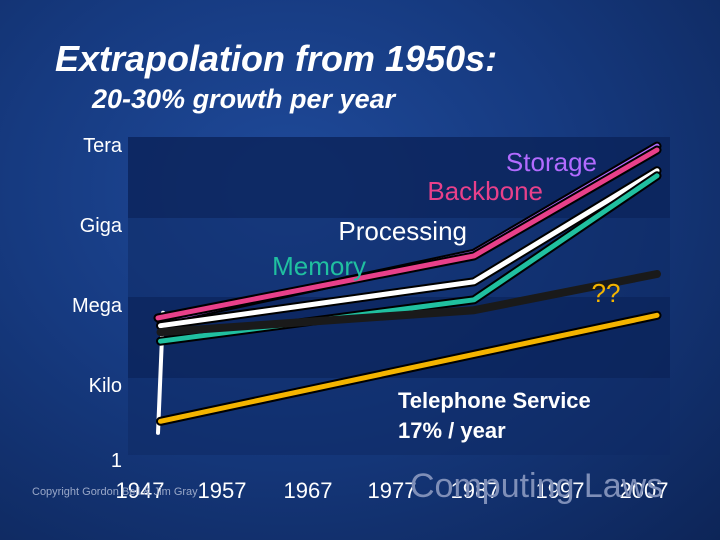 This screenshot has width=720, height=540. Describe the element at coordinates (319, 266) in the screenshot. I see `series-label: Memory` at that location.